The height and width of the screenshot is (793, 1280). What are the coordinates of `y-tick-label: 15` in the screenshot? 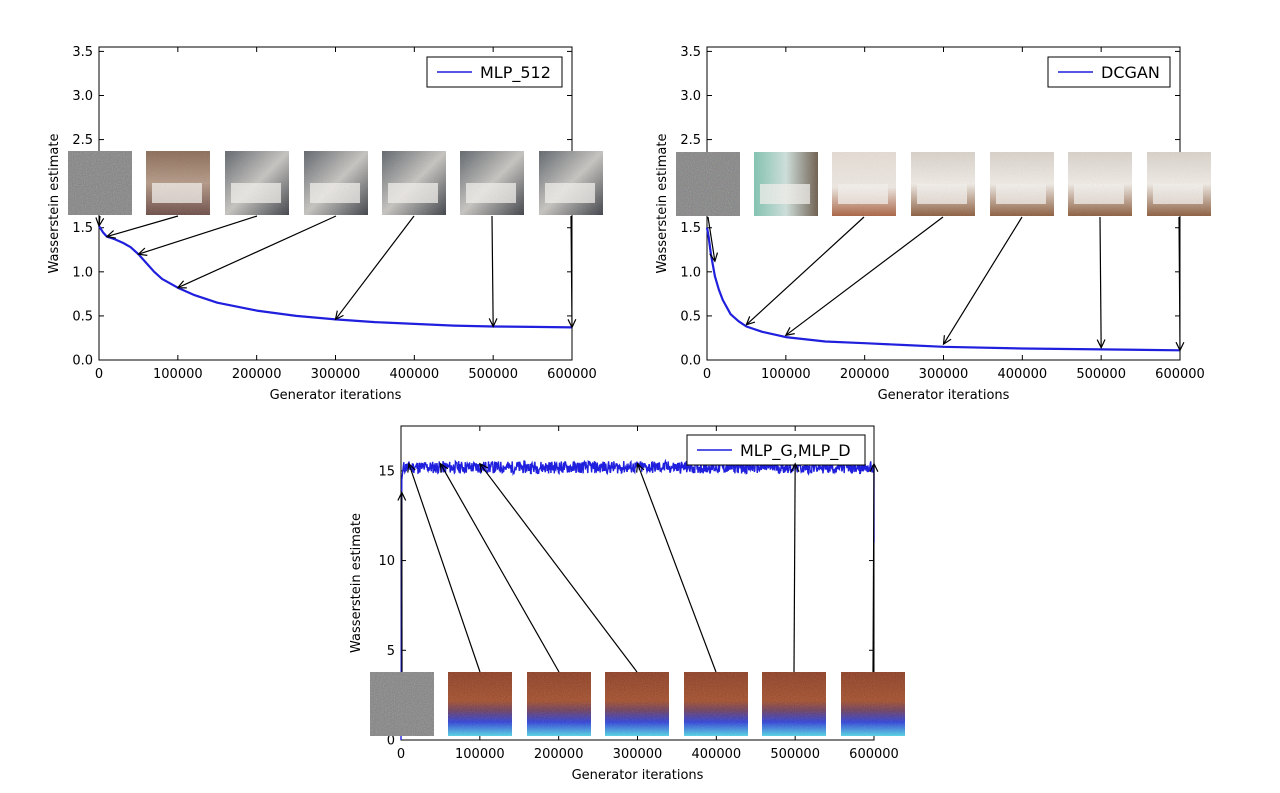 It's located at (386, 471).